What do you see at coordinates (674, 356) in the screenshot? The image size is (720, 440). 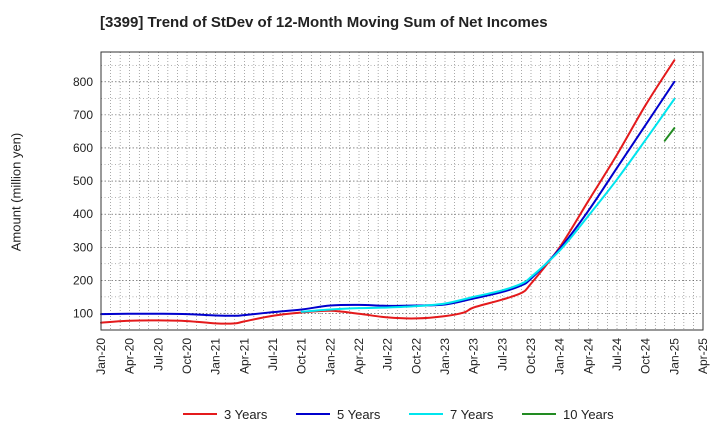 I see `x-tick-label: Jan-25` at bounding box center [674, 356].